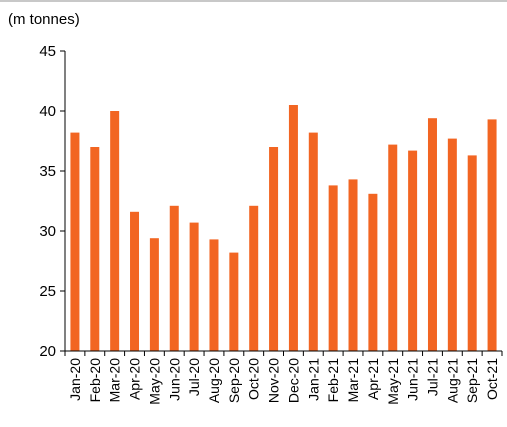 This screenshot has height=427, width=507. Describe the element at coordinates (492, 379) in the screenshot. I see `x-tick-label: Oct-21` at that location.